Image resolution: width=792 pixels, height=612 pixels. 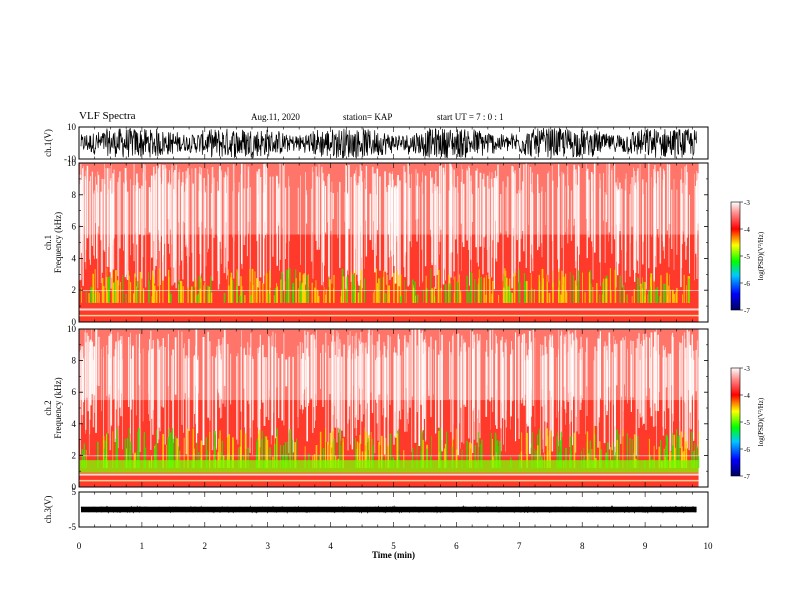 I want to click on x-tick-label: 5, so click(x=393, y=546).